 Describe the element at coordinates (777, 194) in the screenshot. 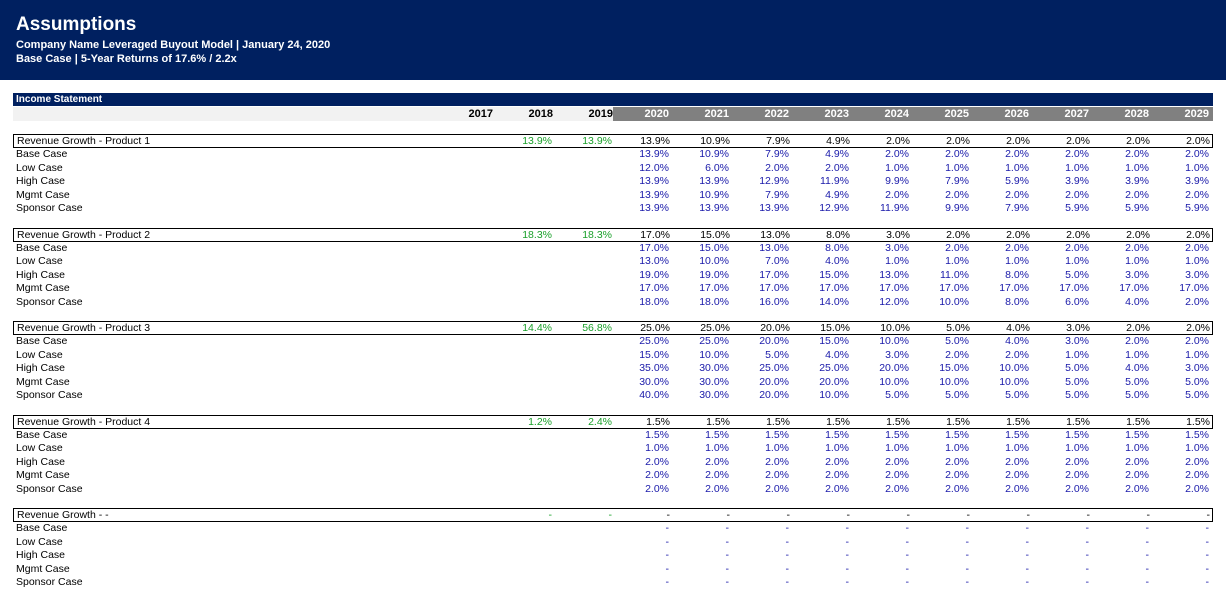

I see `case-input-cell: 7.9%` at that location.